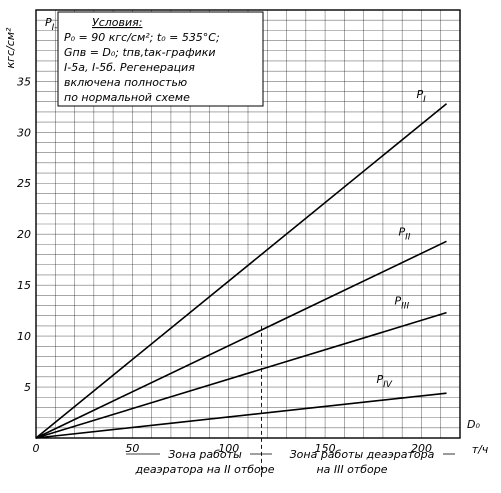  Describe the element at coordinates (421, 448) in the screenshot. I see `x-tick-label: 200` at that location.